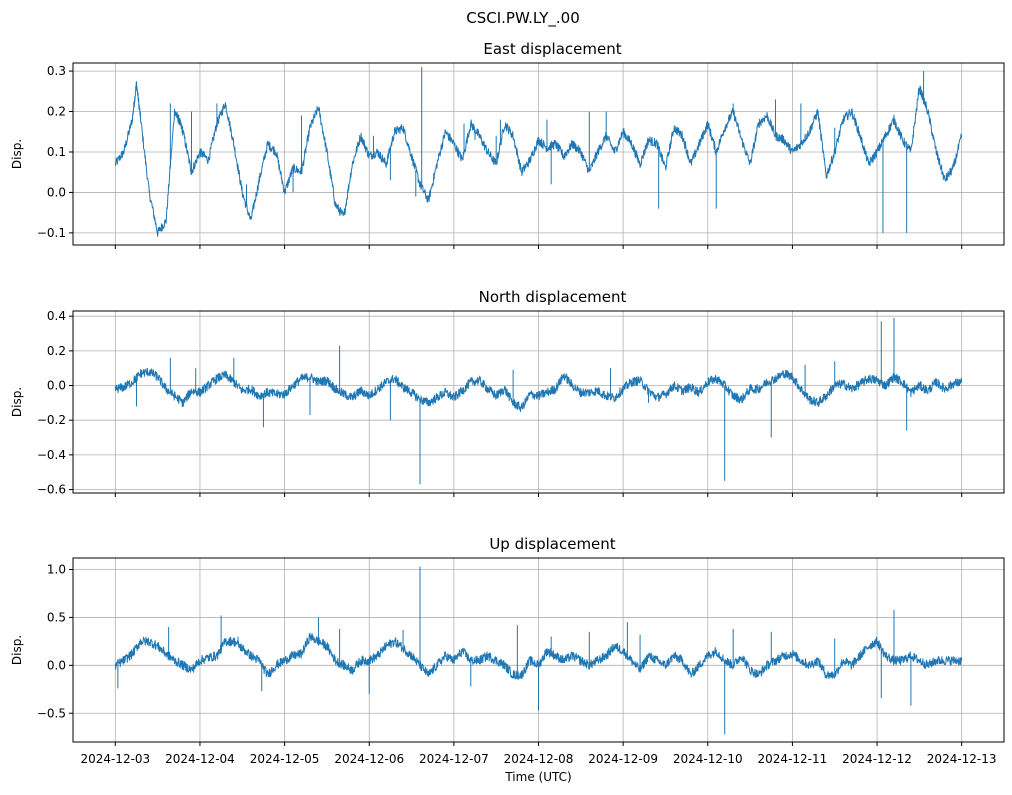  What do you see at coordinates (200, 759) in the screenshot?
I see `up-xtick-label-1: 2024-12-04` at bounding box center [200, 759].